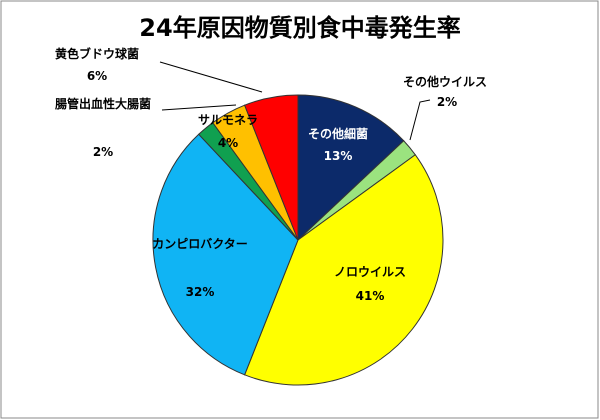 This screenshot has height=420, width=600. What do you see at coordinates (300, 28) in the screenshot?
I see `chart-title: 24年原因物質別食中毒発生率` at bounding box center [300, 28].